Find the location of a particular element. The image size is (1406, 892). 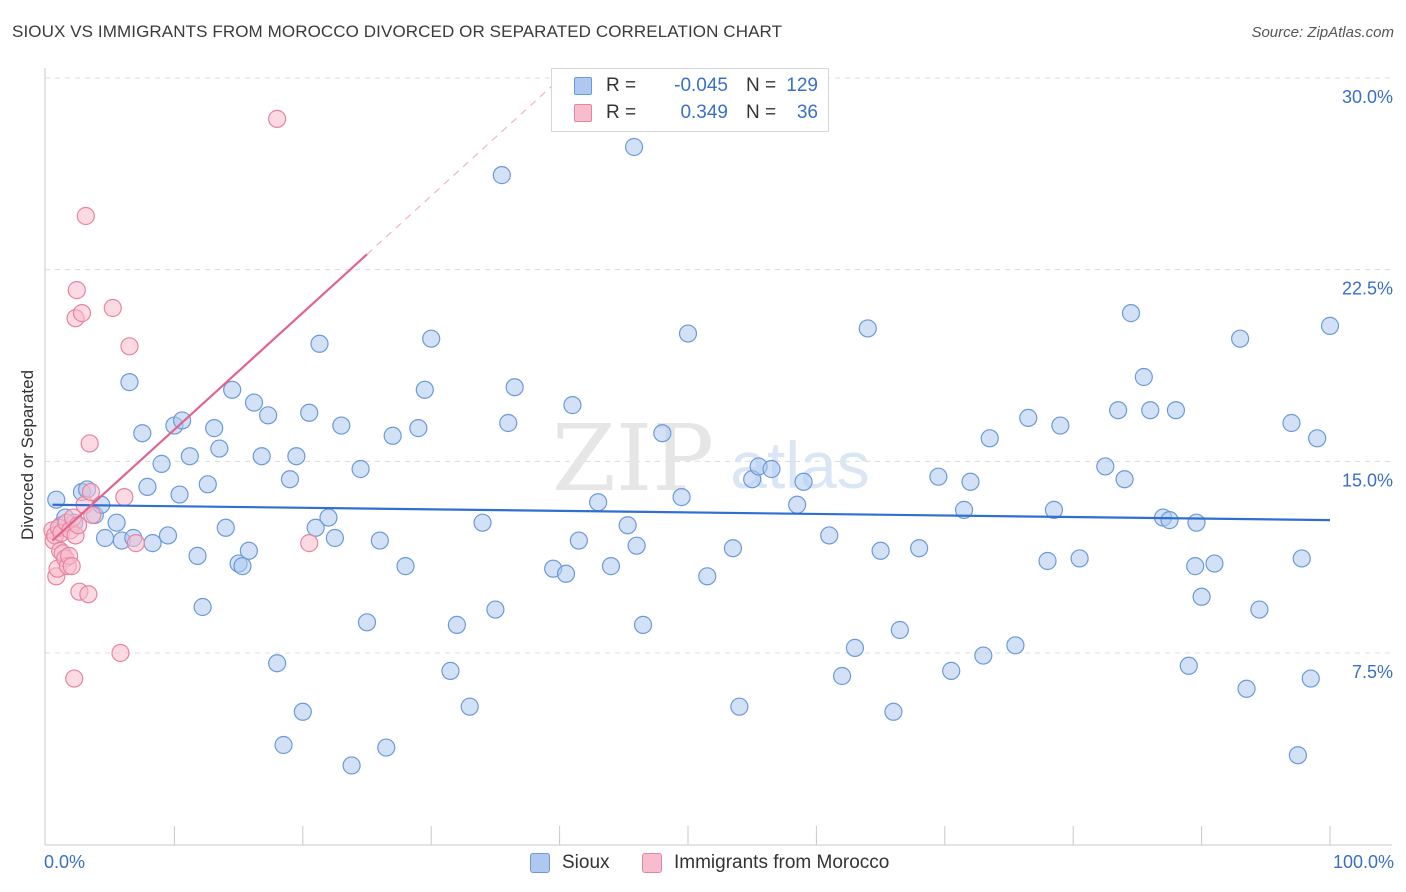

y-tick-label-1: 15.0% is located at coordinates (1367, 480).